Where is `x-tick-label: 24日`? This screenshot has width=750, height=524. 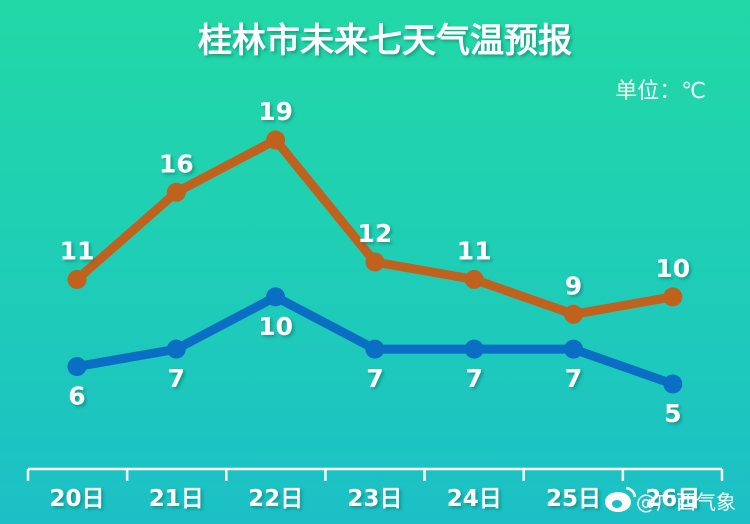 x-tick-label: 24日 is located at coordinates (474, 499).